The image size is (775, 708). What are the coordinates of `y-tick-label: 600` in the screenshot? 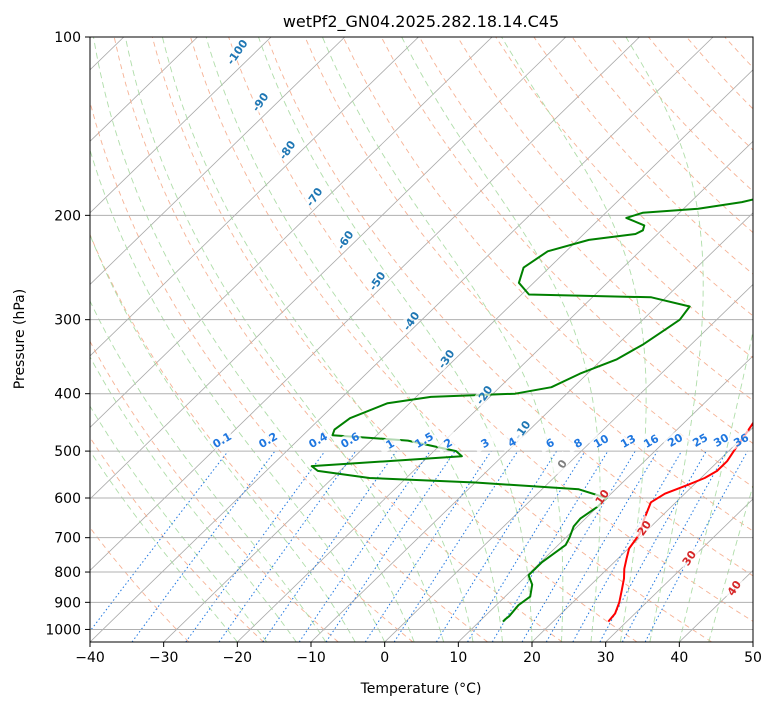 It's located at (67, 499).